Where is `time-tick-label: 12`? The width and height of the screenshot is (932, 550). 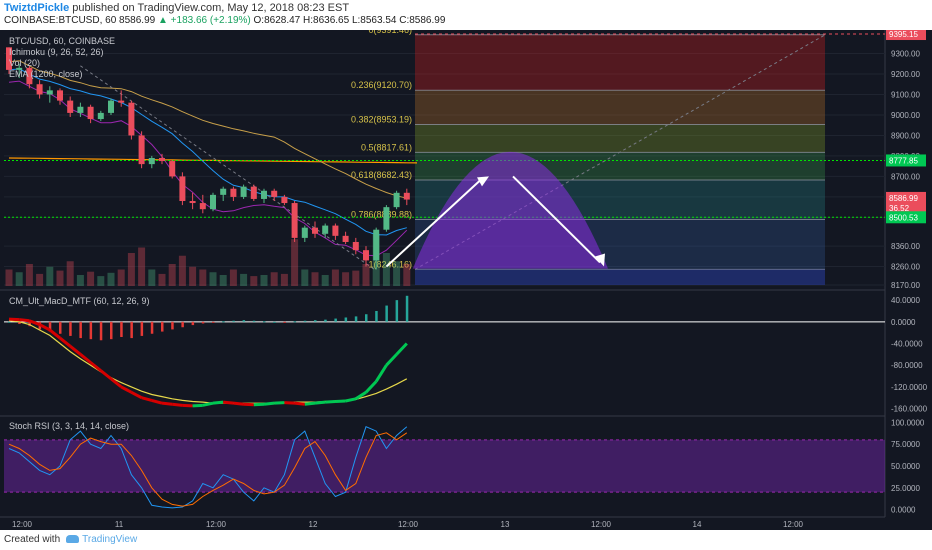
time-tick-label: 12 is located at coordinates (313, 524).